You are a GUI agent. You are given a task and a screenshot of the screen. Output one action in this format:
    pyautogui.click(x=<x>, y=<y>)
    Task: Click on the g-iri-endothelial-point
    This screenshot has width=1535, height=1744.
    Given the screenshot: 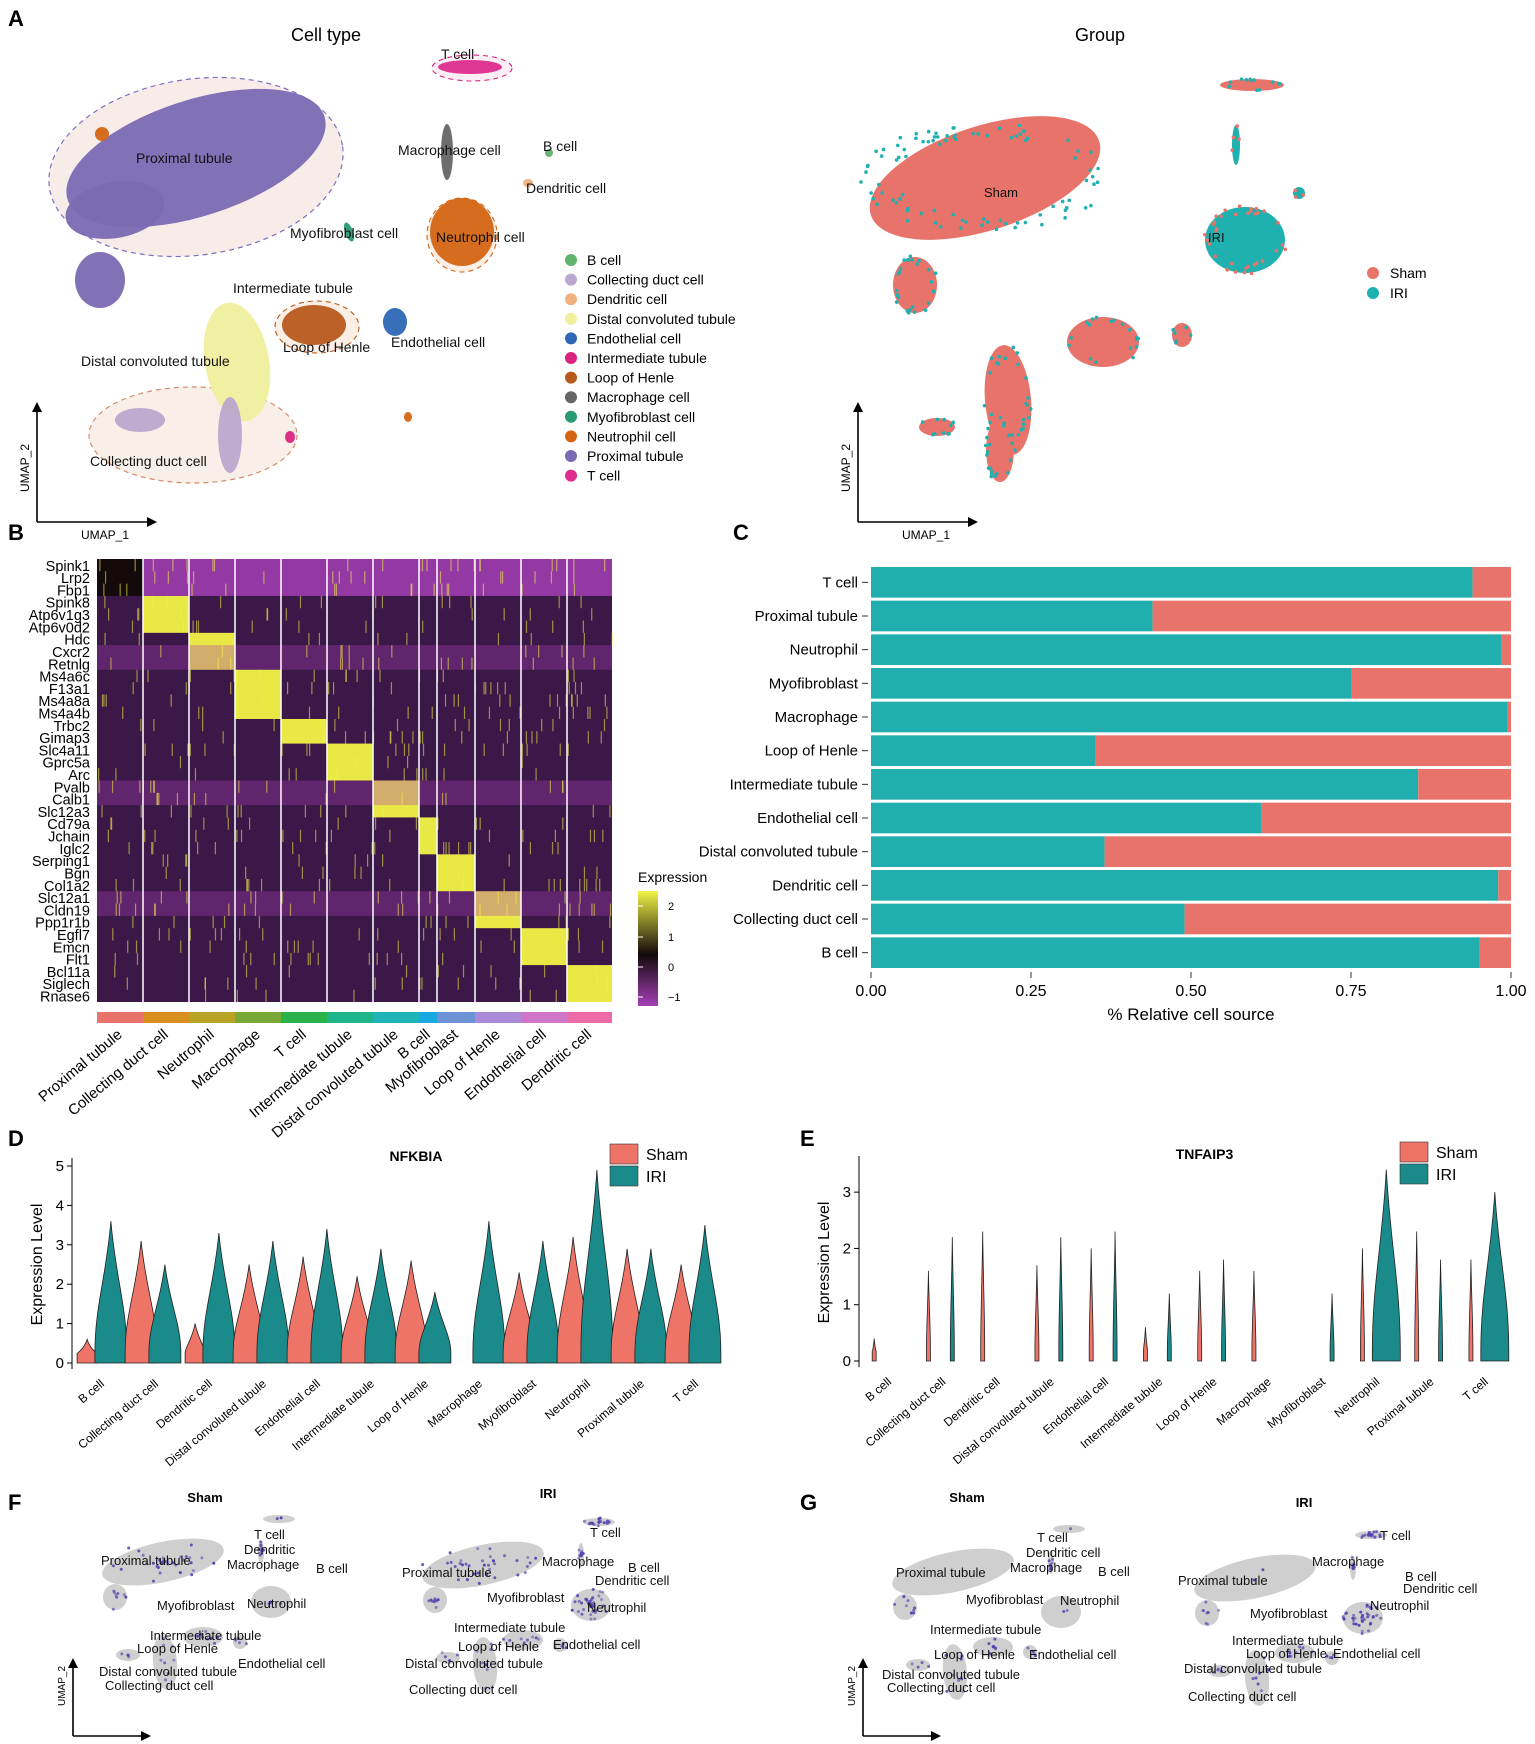 What is the action you would take?
    pyautogui.click(x=1332, y=1658)
    